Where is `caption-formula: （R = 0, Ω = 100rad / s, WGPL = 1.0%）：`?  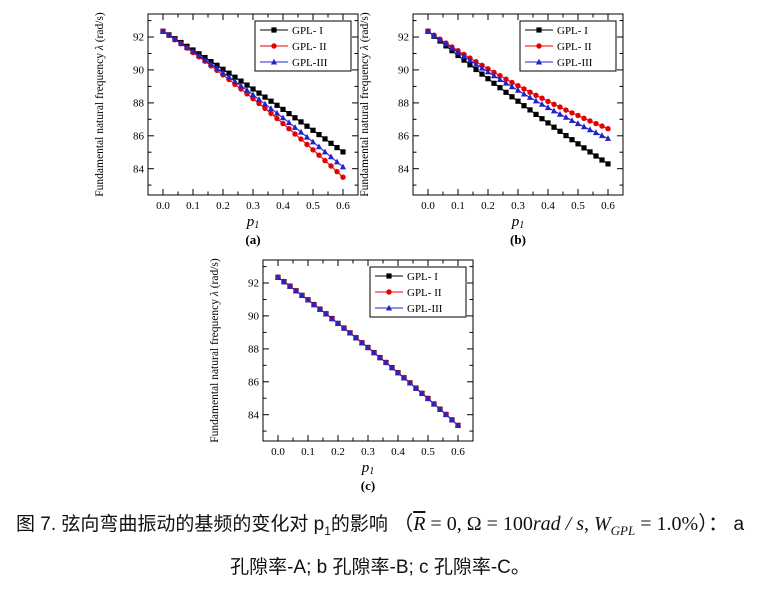
caption-formula: （R = 0, Ω = 100rad / s, WGPL = 1.0%）： is located at coordinates (561, 525).